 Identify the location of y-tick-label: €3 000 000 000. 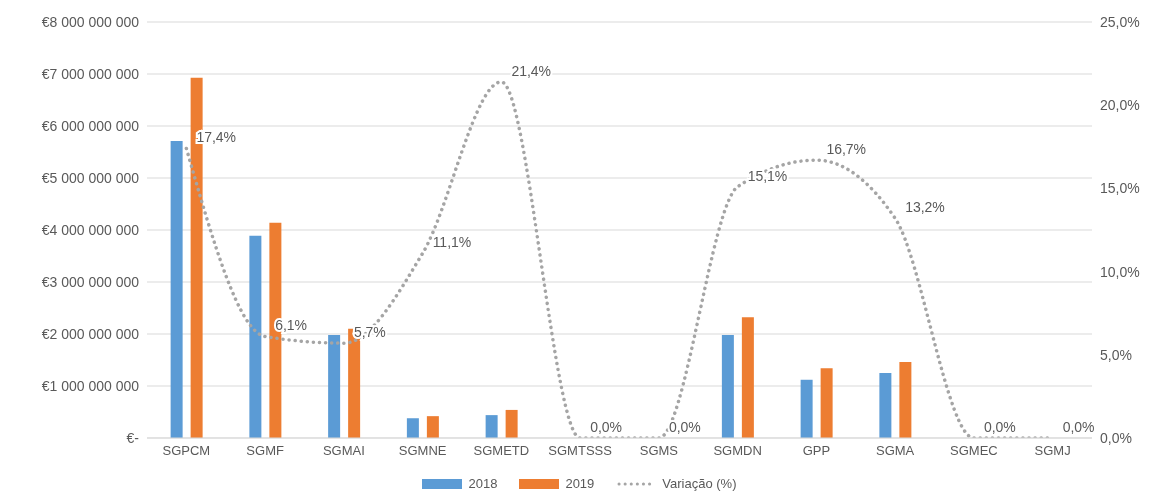
(90, 281).